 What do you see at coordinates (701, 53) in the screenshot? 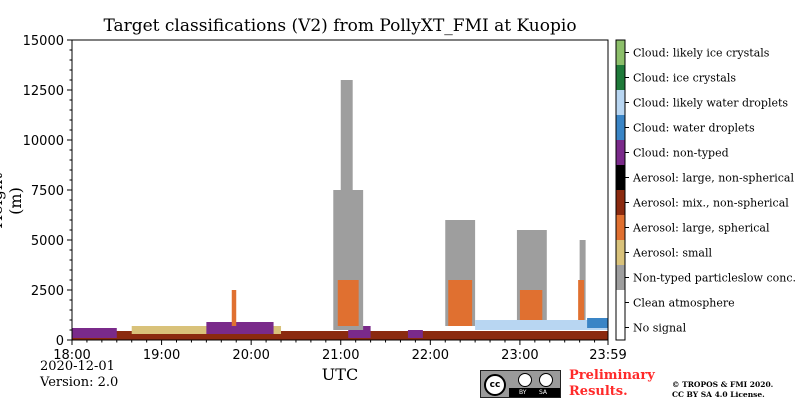
I see `legend-entry-label: Cloud: likely ice crystals` at bounding box center [701, 53].